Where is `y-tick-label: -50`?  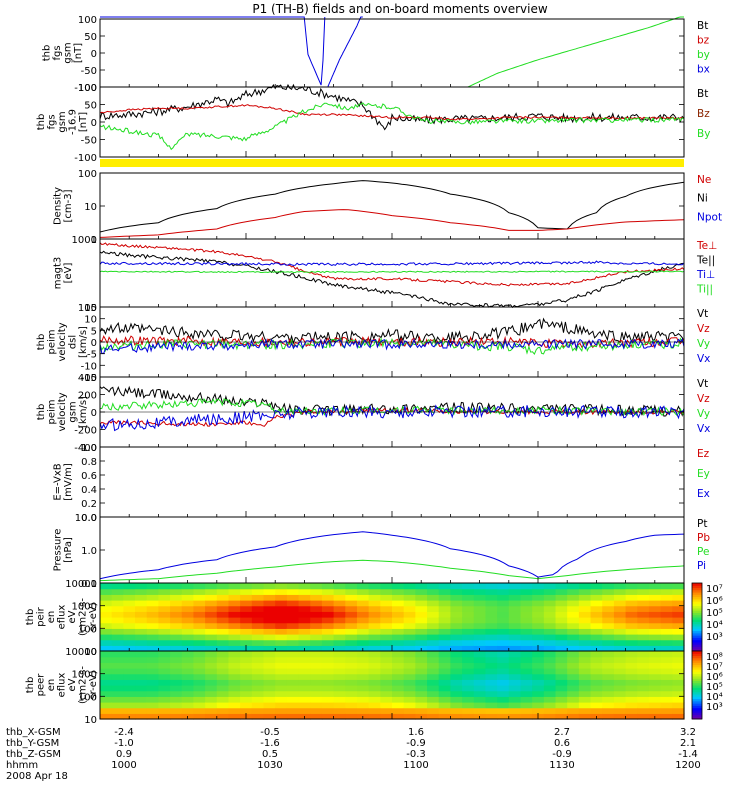 y-tick-label: -50 is located at coordinates (89, 141).